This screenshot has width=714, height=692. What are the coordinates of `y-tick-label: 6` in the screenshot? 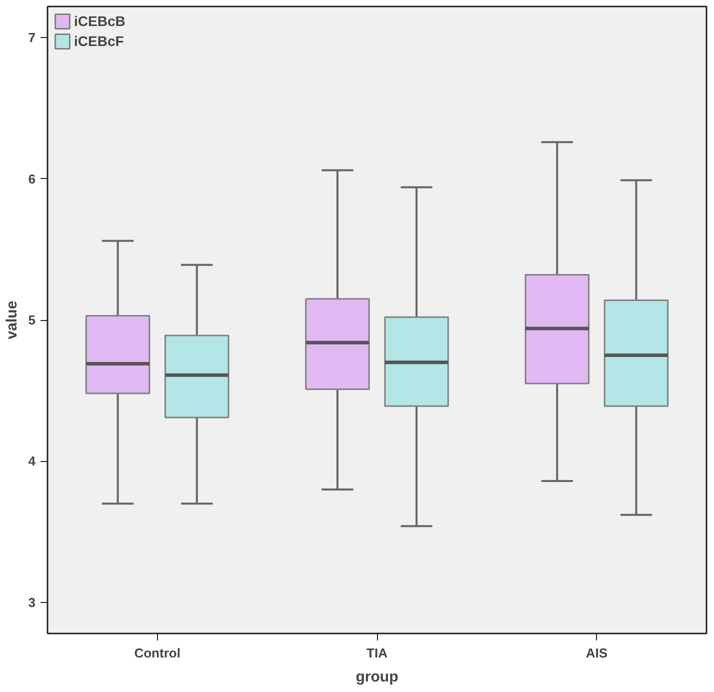 It's located at (32, 178).